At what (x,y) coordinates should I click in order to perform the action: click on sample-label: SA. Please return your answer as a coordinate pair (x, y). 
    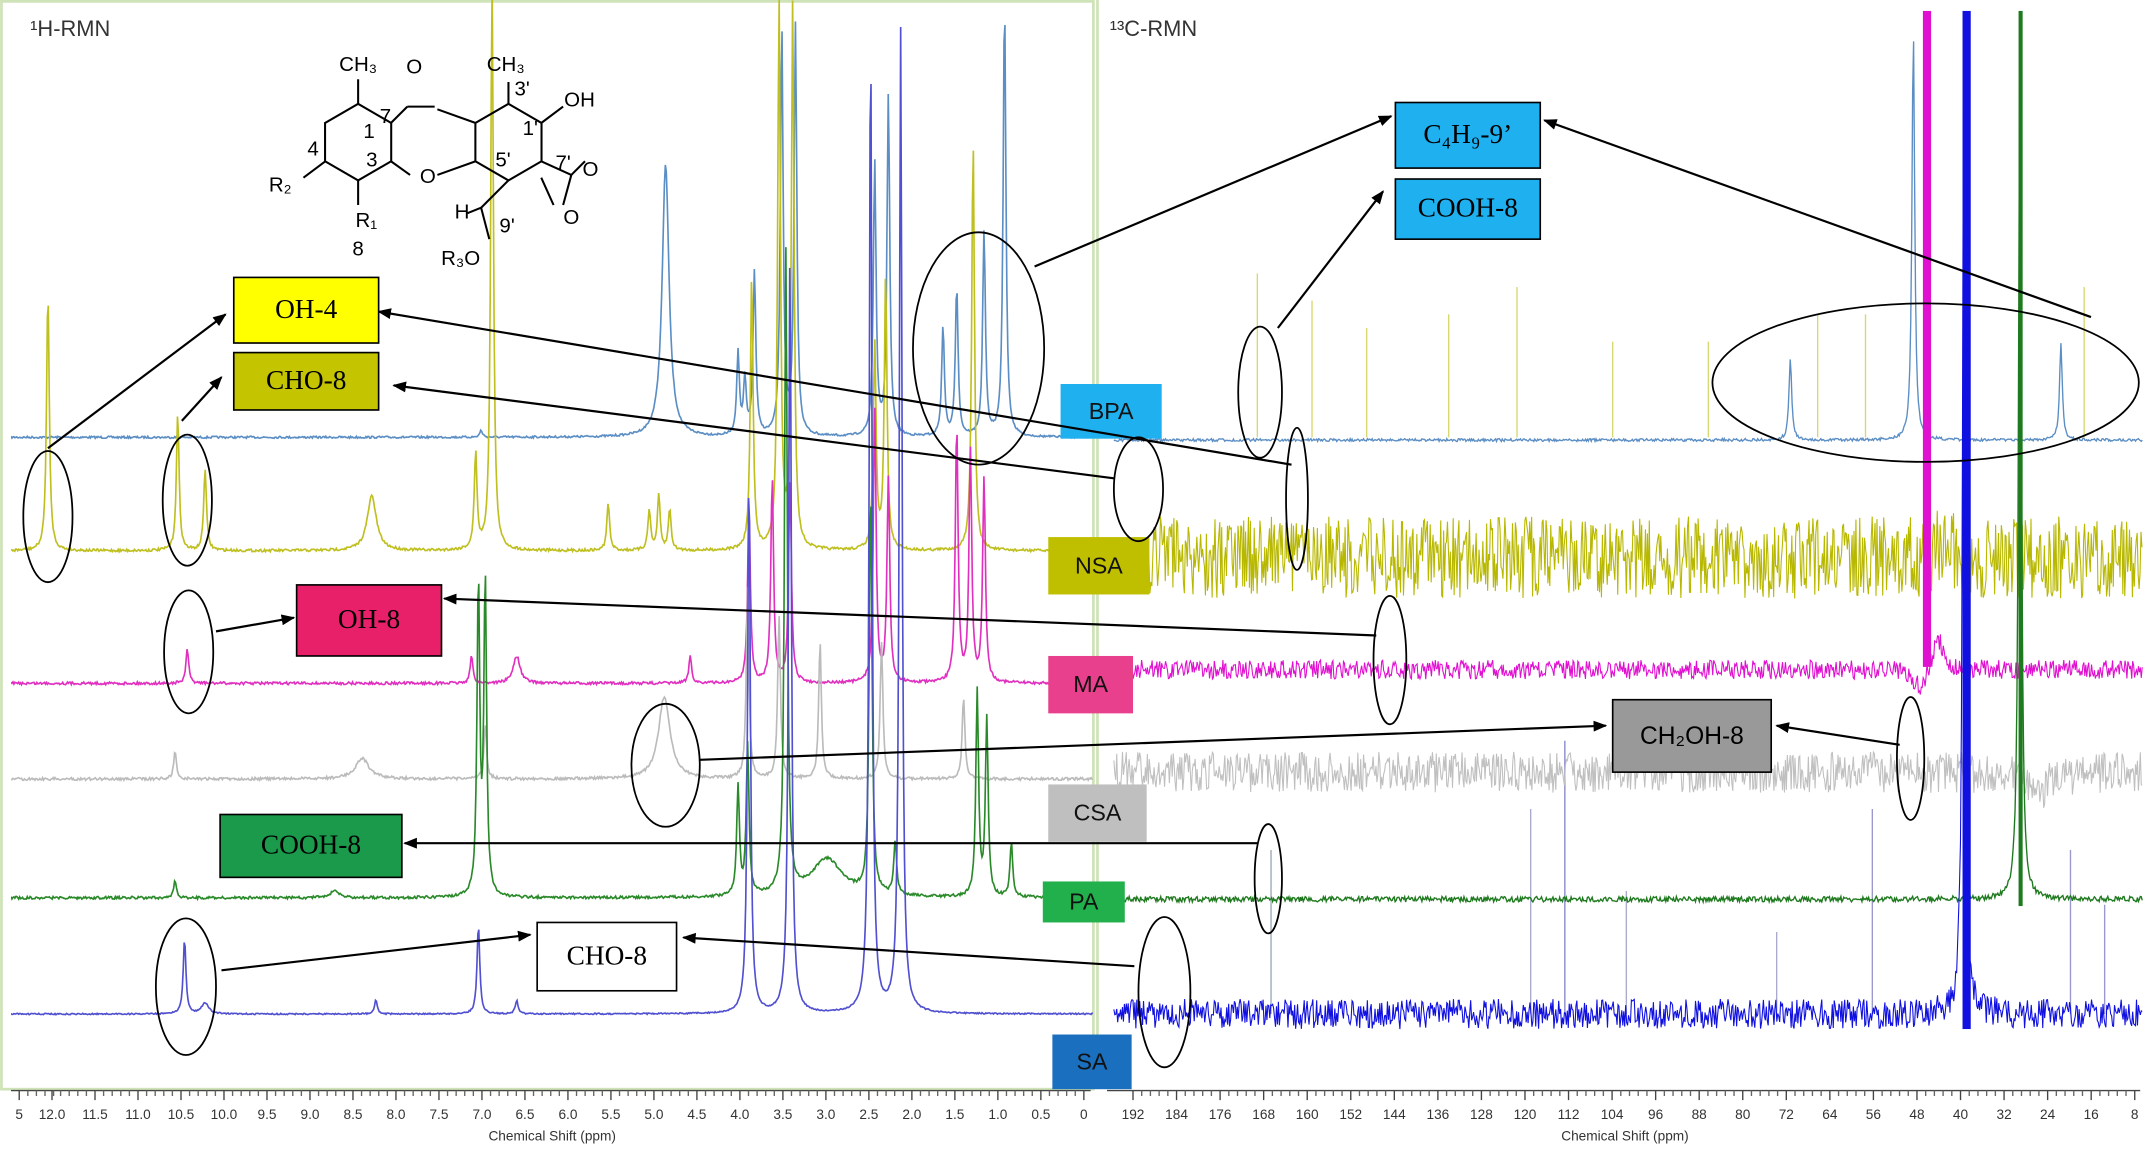
    Looking at the image, I should click on (1092, 1061).